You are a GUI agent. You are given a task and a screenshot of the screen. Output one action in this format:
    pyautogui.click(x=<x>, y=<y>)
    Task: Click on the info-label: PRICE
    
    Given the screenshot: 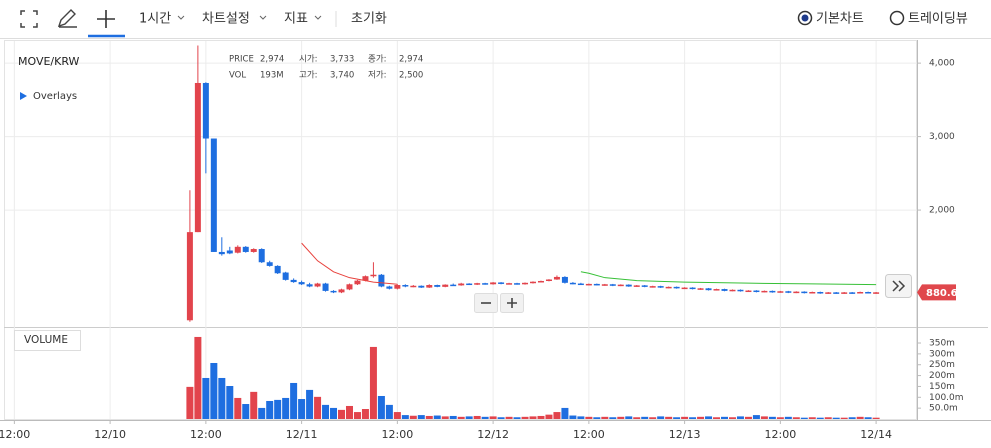 What is the action you would take?
    pyautogui.click(x=241, y=60)
    